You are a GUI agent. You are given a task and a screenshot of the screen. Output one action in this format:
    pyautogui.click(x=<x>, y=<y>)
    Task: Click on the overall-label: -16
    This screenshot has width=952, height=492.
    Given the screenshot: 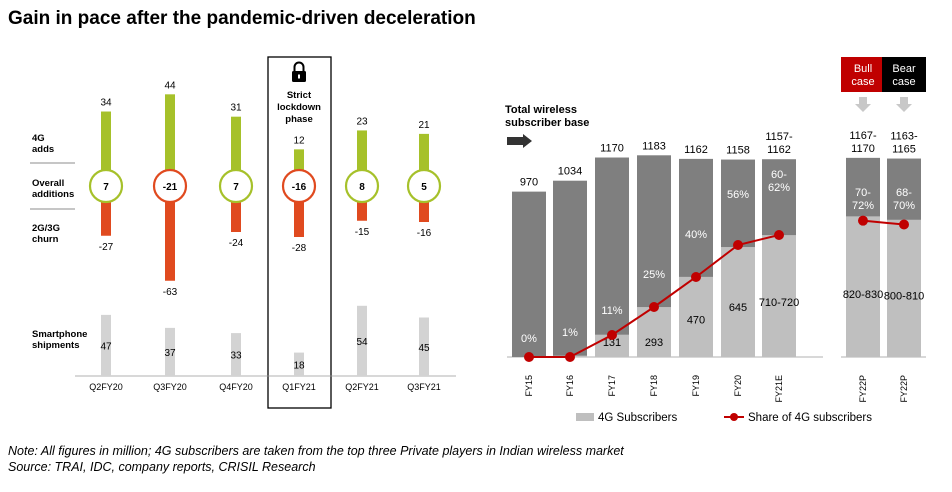 What is the action you would take?
    pyautogui.click(x=299, y=187)
    